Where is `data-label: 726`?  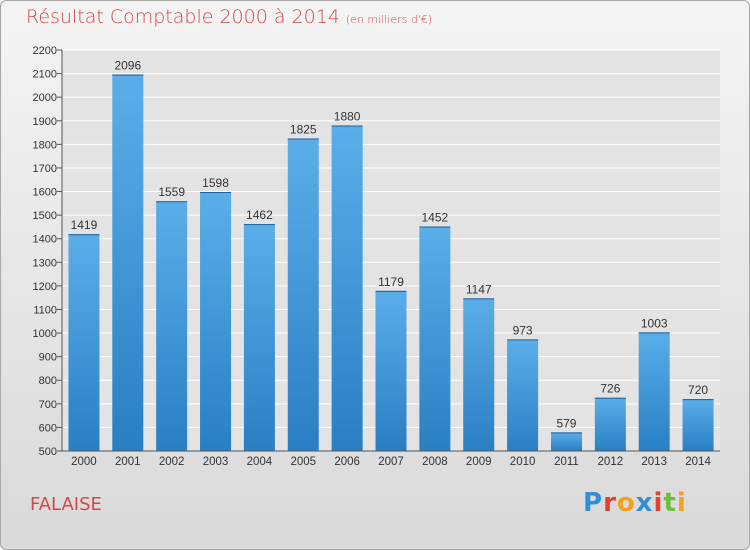
data-label: 726 is located at coordinates (610, 389).